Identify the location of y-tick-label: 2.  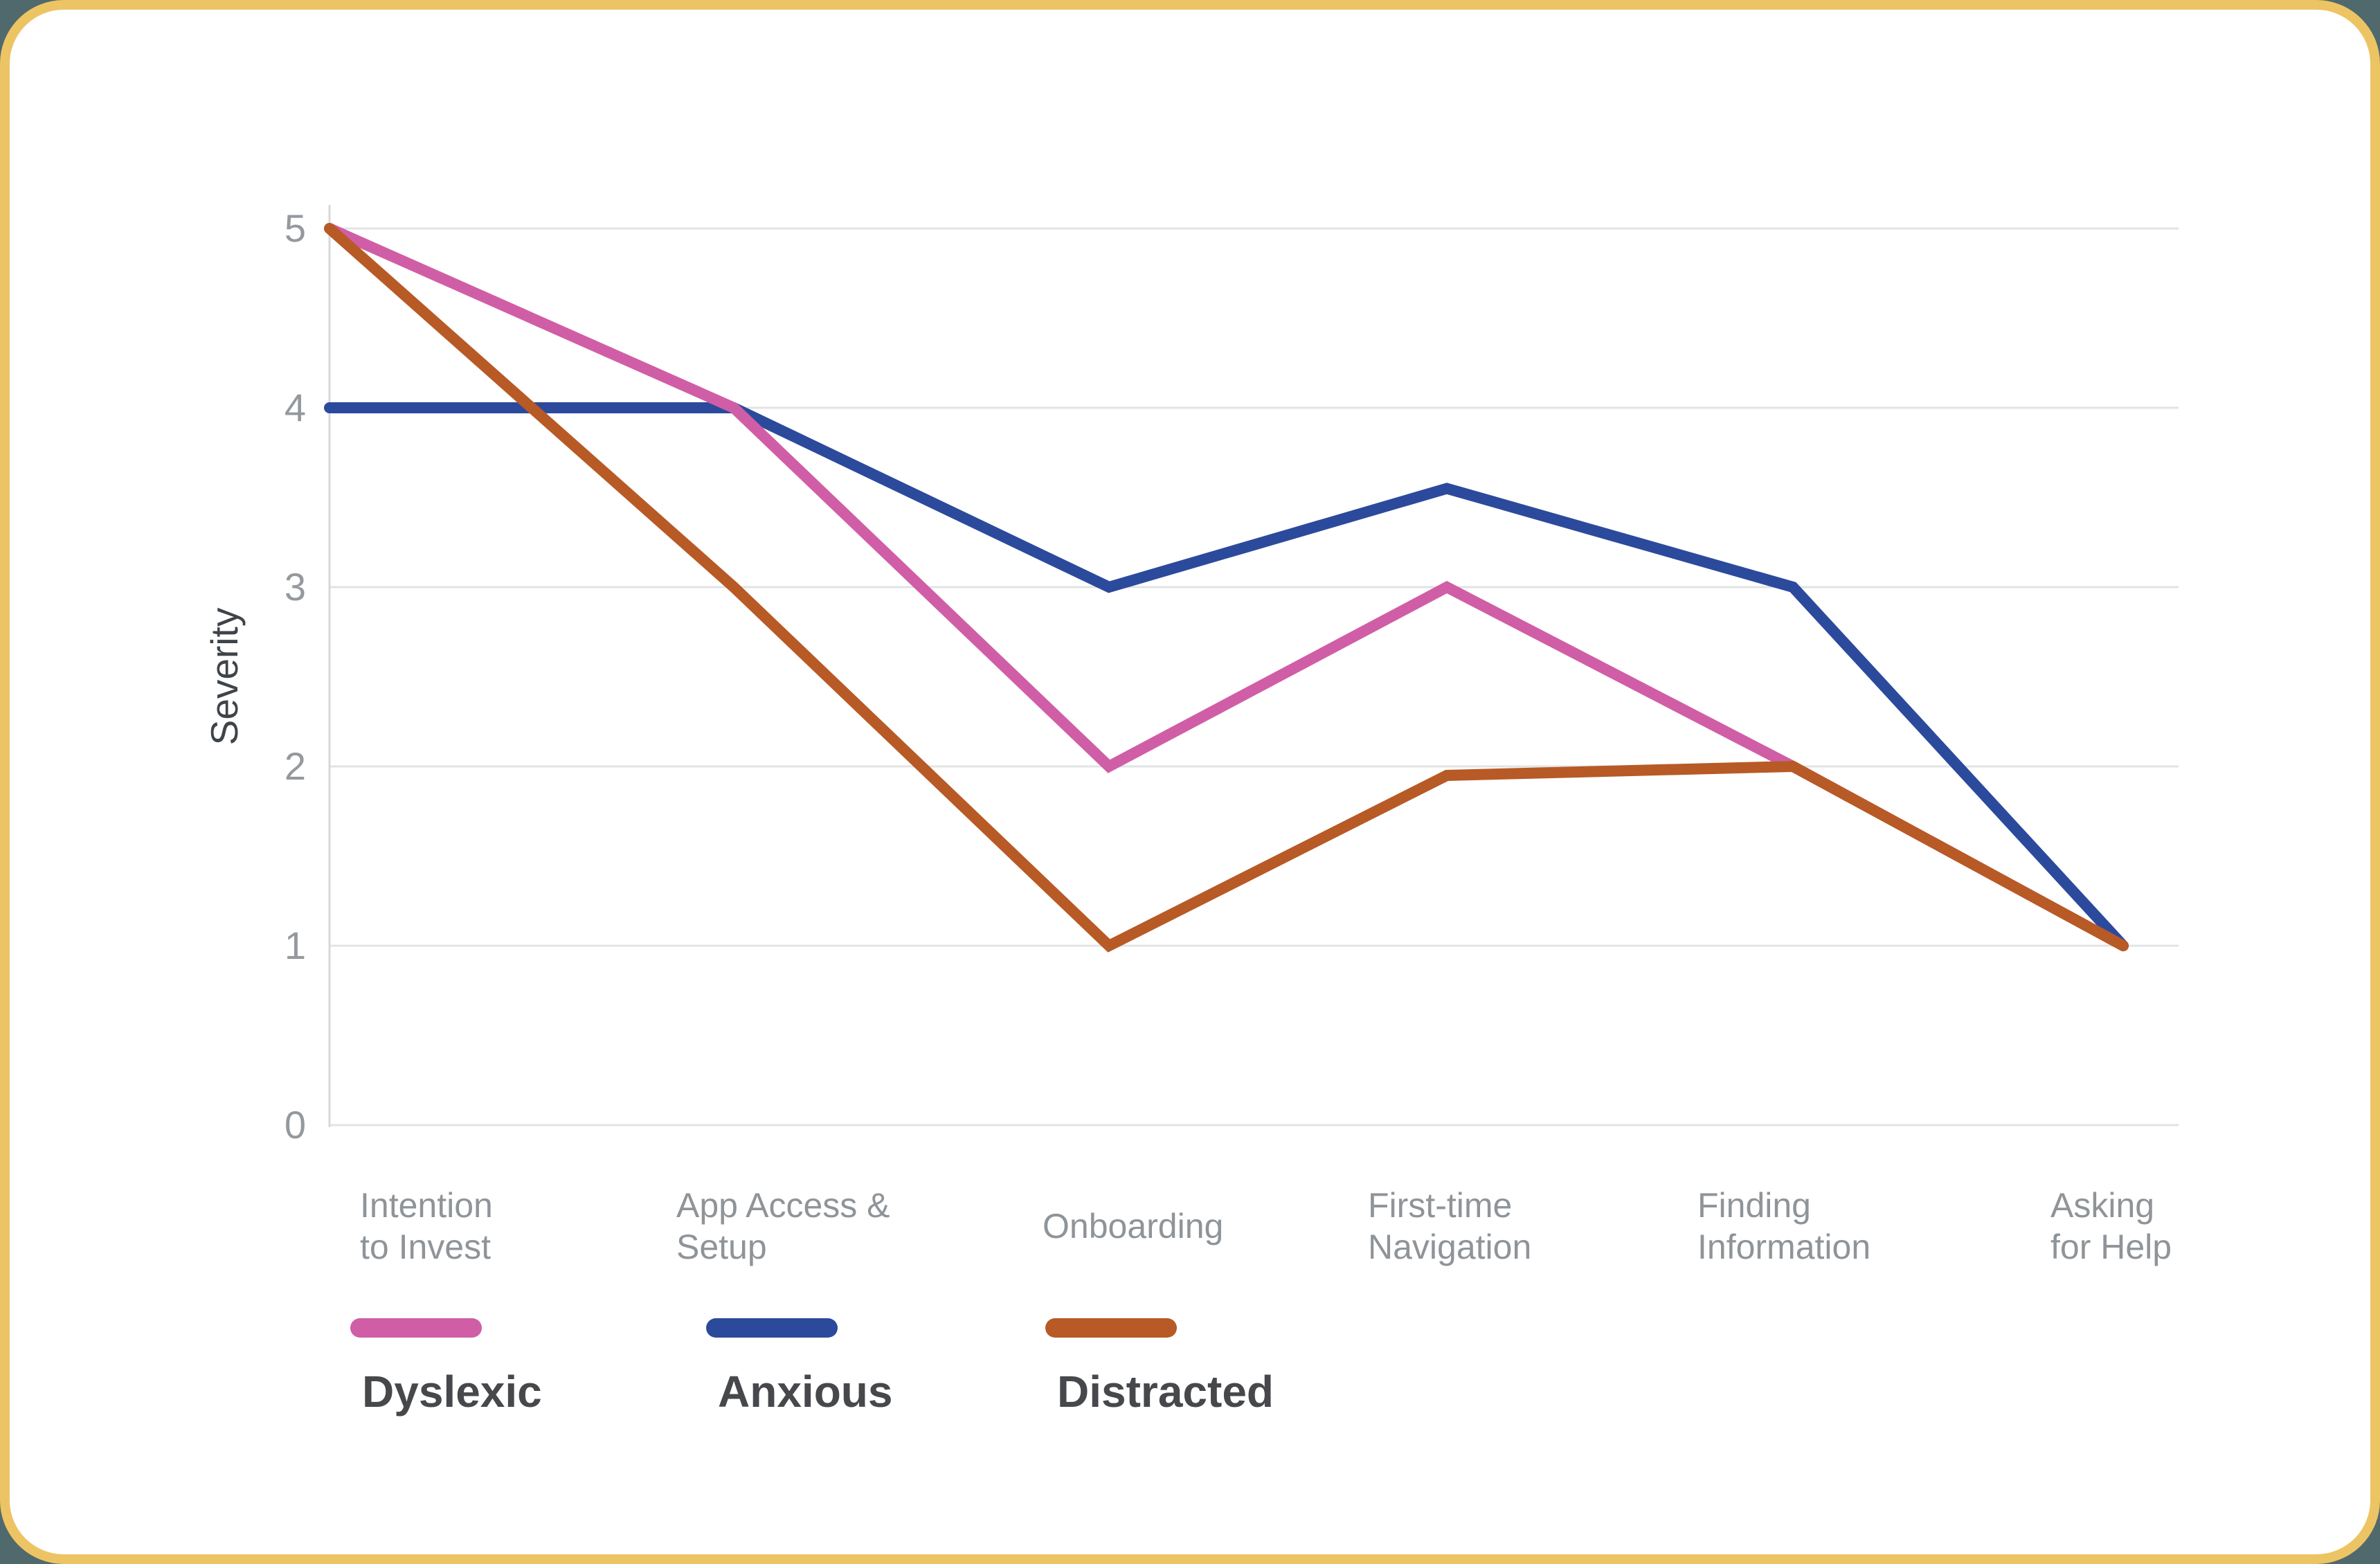
(295, 766).